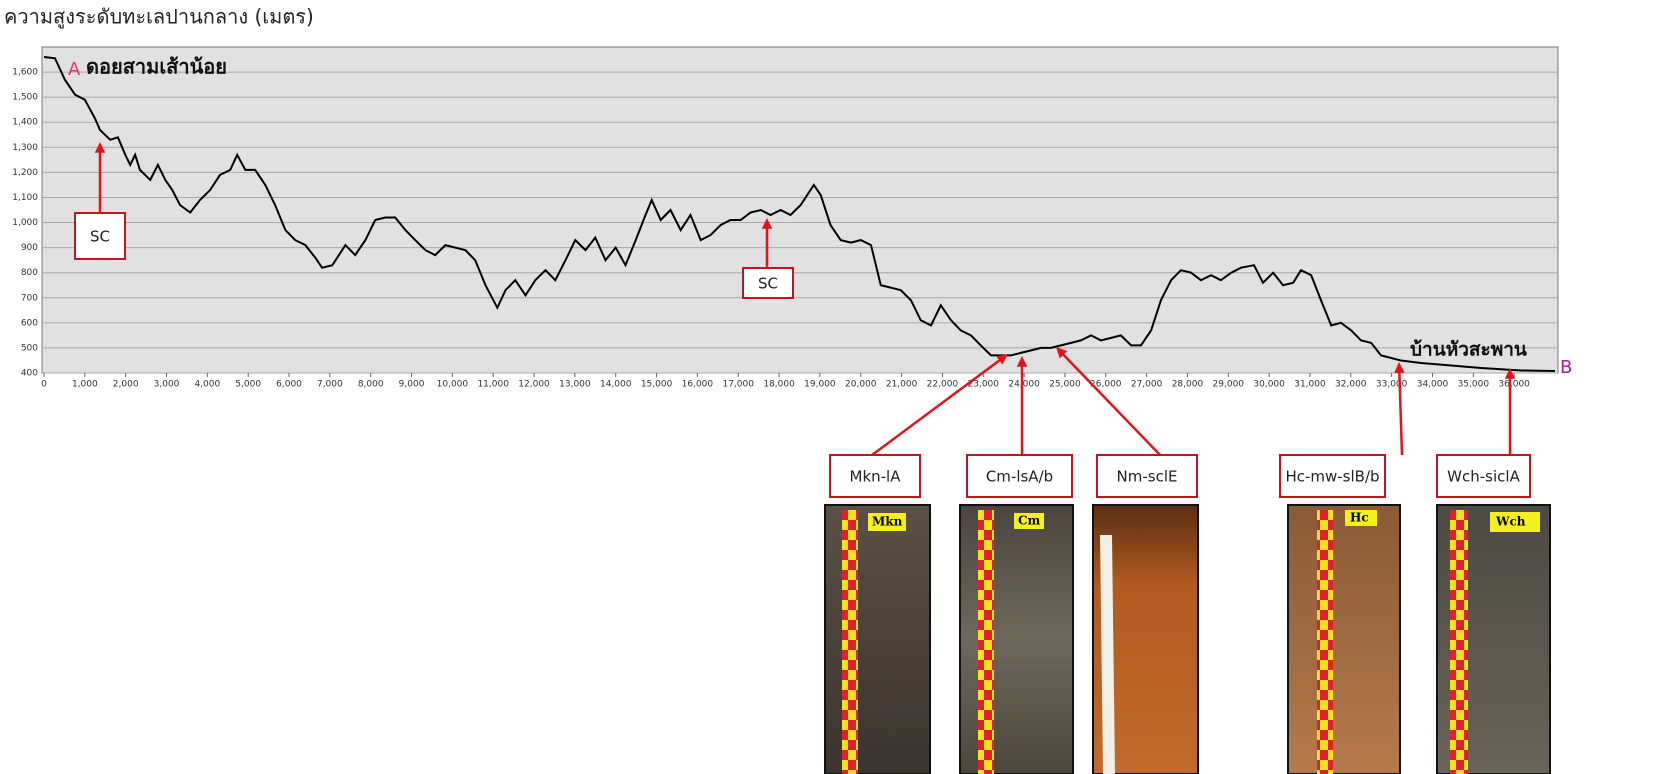 This screenshot has width=1675, height=774. I want to click on x-tick-label: 17,000, so click(738, 385).